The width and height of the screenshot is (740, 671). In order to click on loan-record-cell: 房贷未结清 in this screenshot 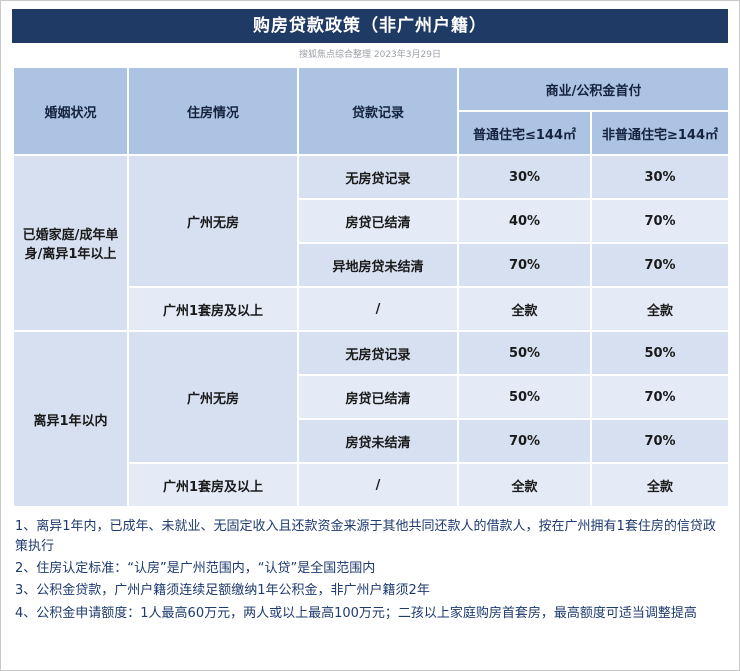, I will do `click(378, 441)`.